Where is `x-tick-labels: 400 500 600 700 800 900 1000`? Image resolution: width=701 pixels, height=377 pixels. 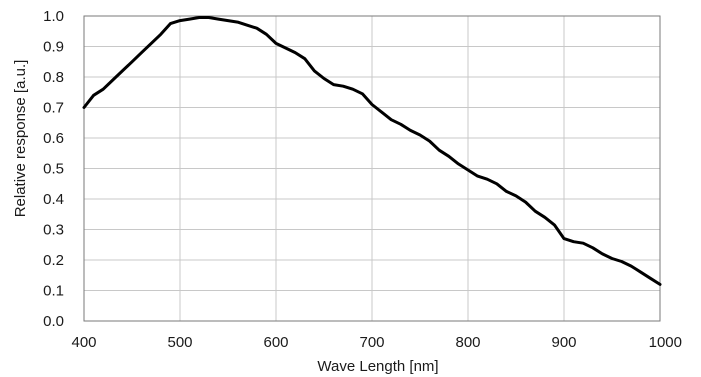 x-tick-labels: 400 500 600 700 800 900 1000 is located at coordinates (376, 342).